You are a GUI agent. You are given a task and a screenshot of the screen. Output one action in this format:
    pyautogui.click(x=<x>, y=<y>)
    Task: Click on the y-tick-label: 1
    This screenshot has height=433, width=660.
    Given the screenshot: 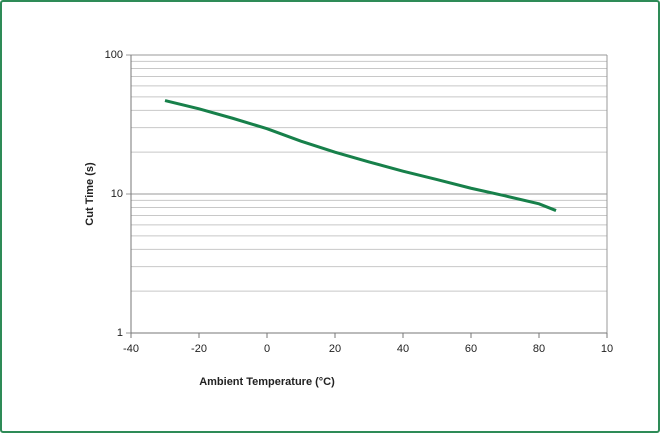 What is the action you would take?
    pyautogui.click(x=120, y=333)
    